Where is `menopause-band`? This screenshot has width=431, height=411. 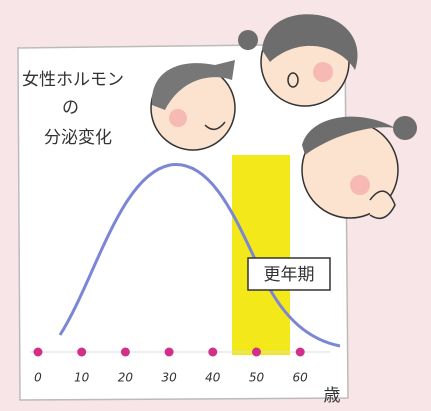
menopause-band is located at coordinates (261, 255).